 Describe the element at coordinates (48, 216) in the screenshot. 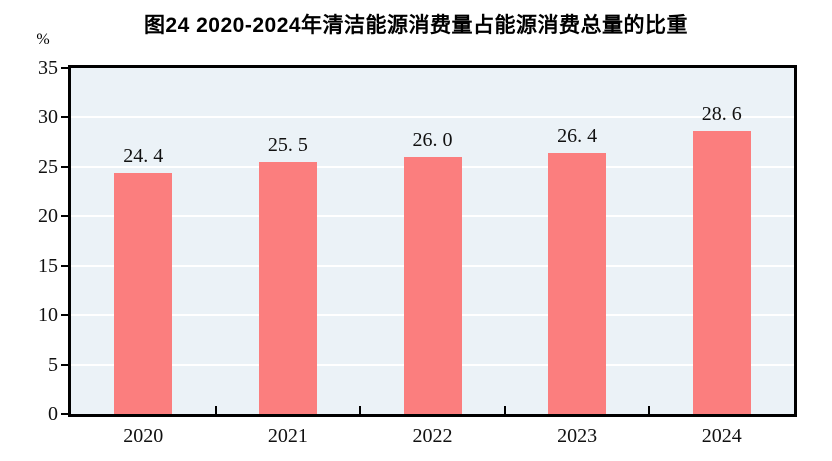

I see `y-tick-label: 20` at that location.